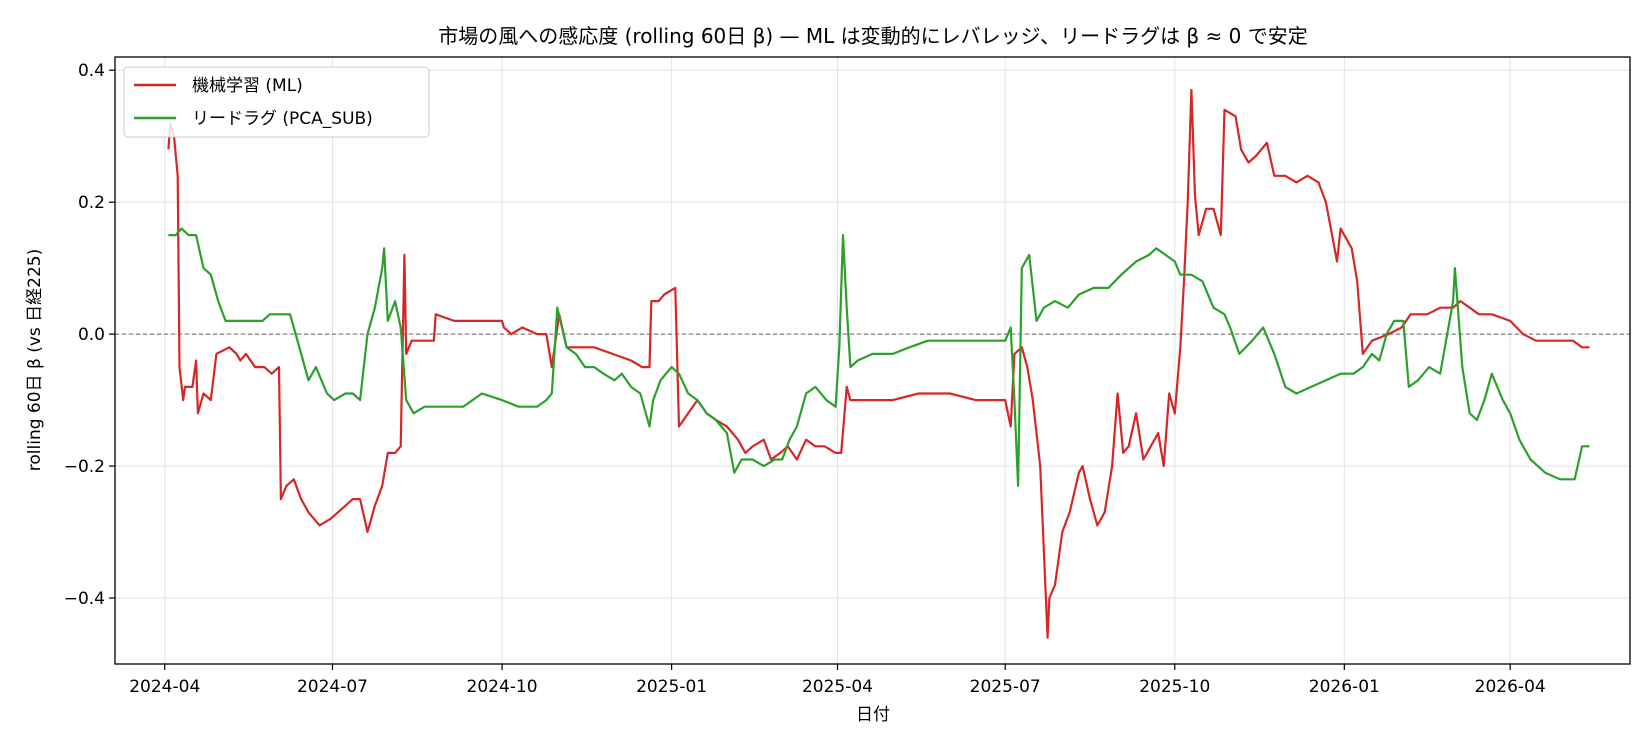  Describe the element at coordinates (164, 687) in the screenshot. I see `x-tick-label: 2024-04` at that location.